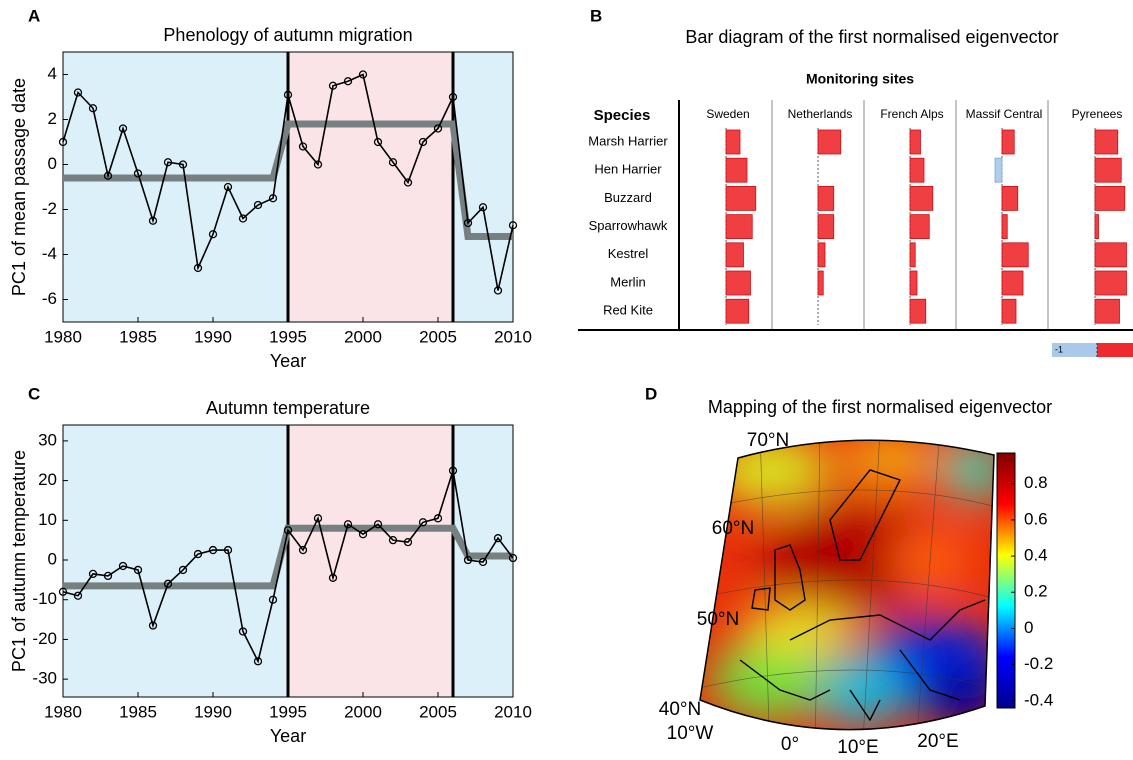 This screenshot has height=760, width=1133. What do you see at coordinates (680, 709) in the screenshot?
I see `lat-label: 40°N` at bounding box center [680, 709].